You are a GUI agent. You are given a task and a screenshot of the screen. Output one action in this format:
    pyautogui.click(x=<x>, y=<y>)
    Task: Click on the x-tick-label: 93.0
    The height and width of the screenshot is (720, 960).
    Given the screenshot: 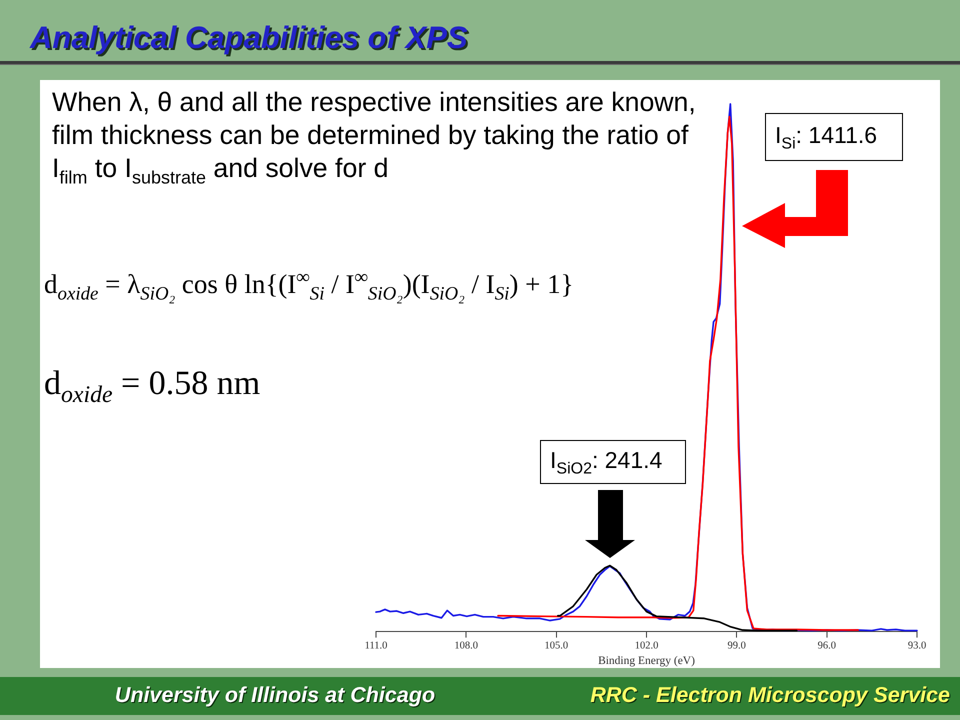 What is the action you would take?
    pyautogui.click(x=917, y=646)
    